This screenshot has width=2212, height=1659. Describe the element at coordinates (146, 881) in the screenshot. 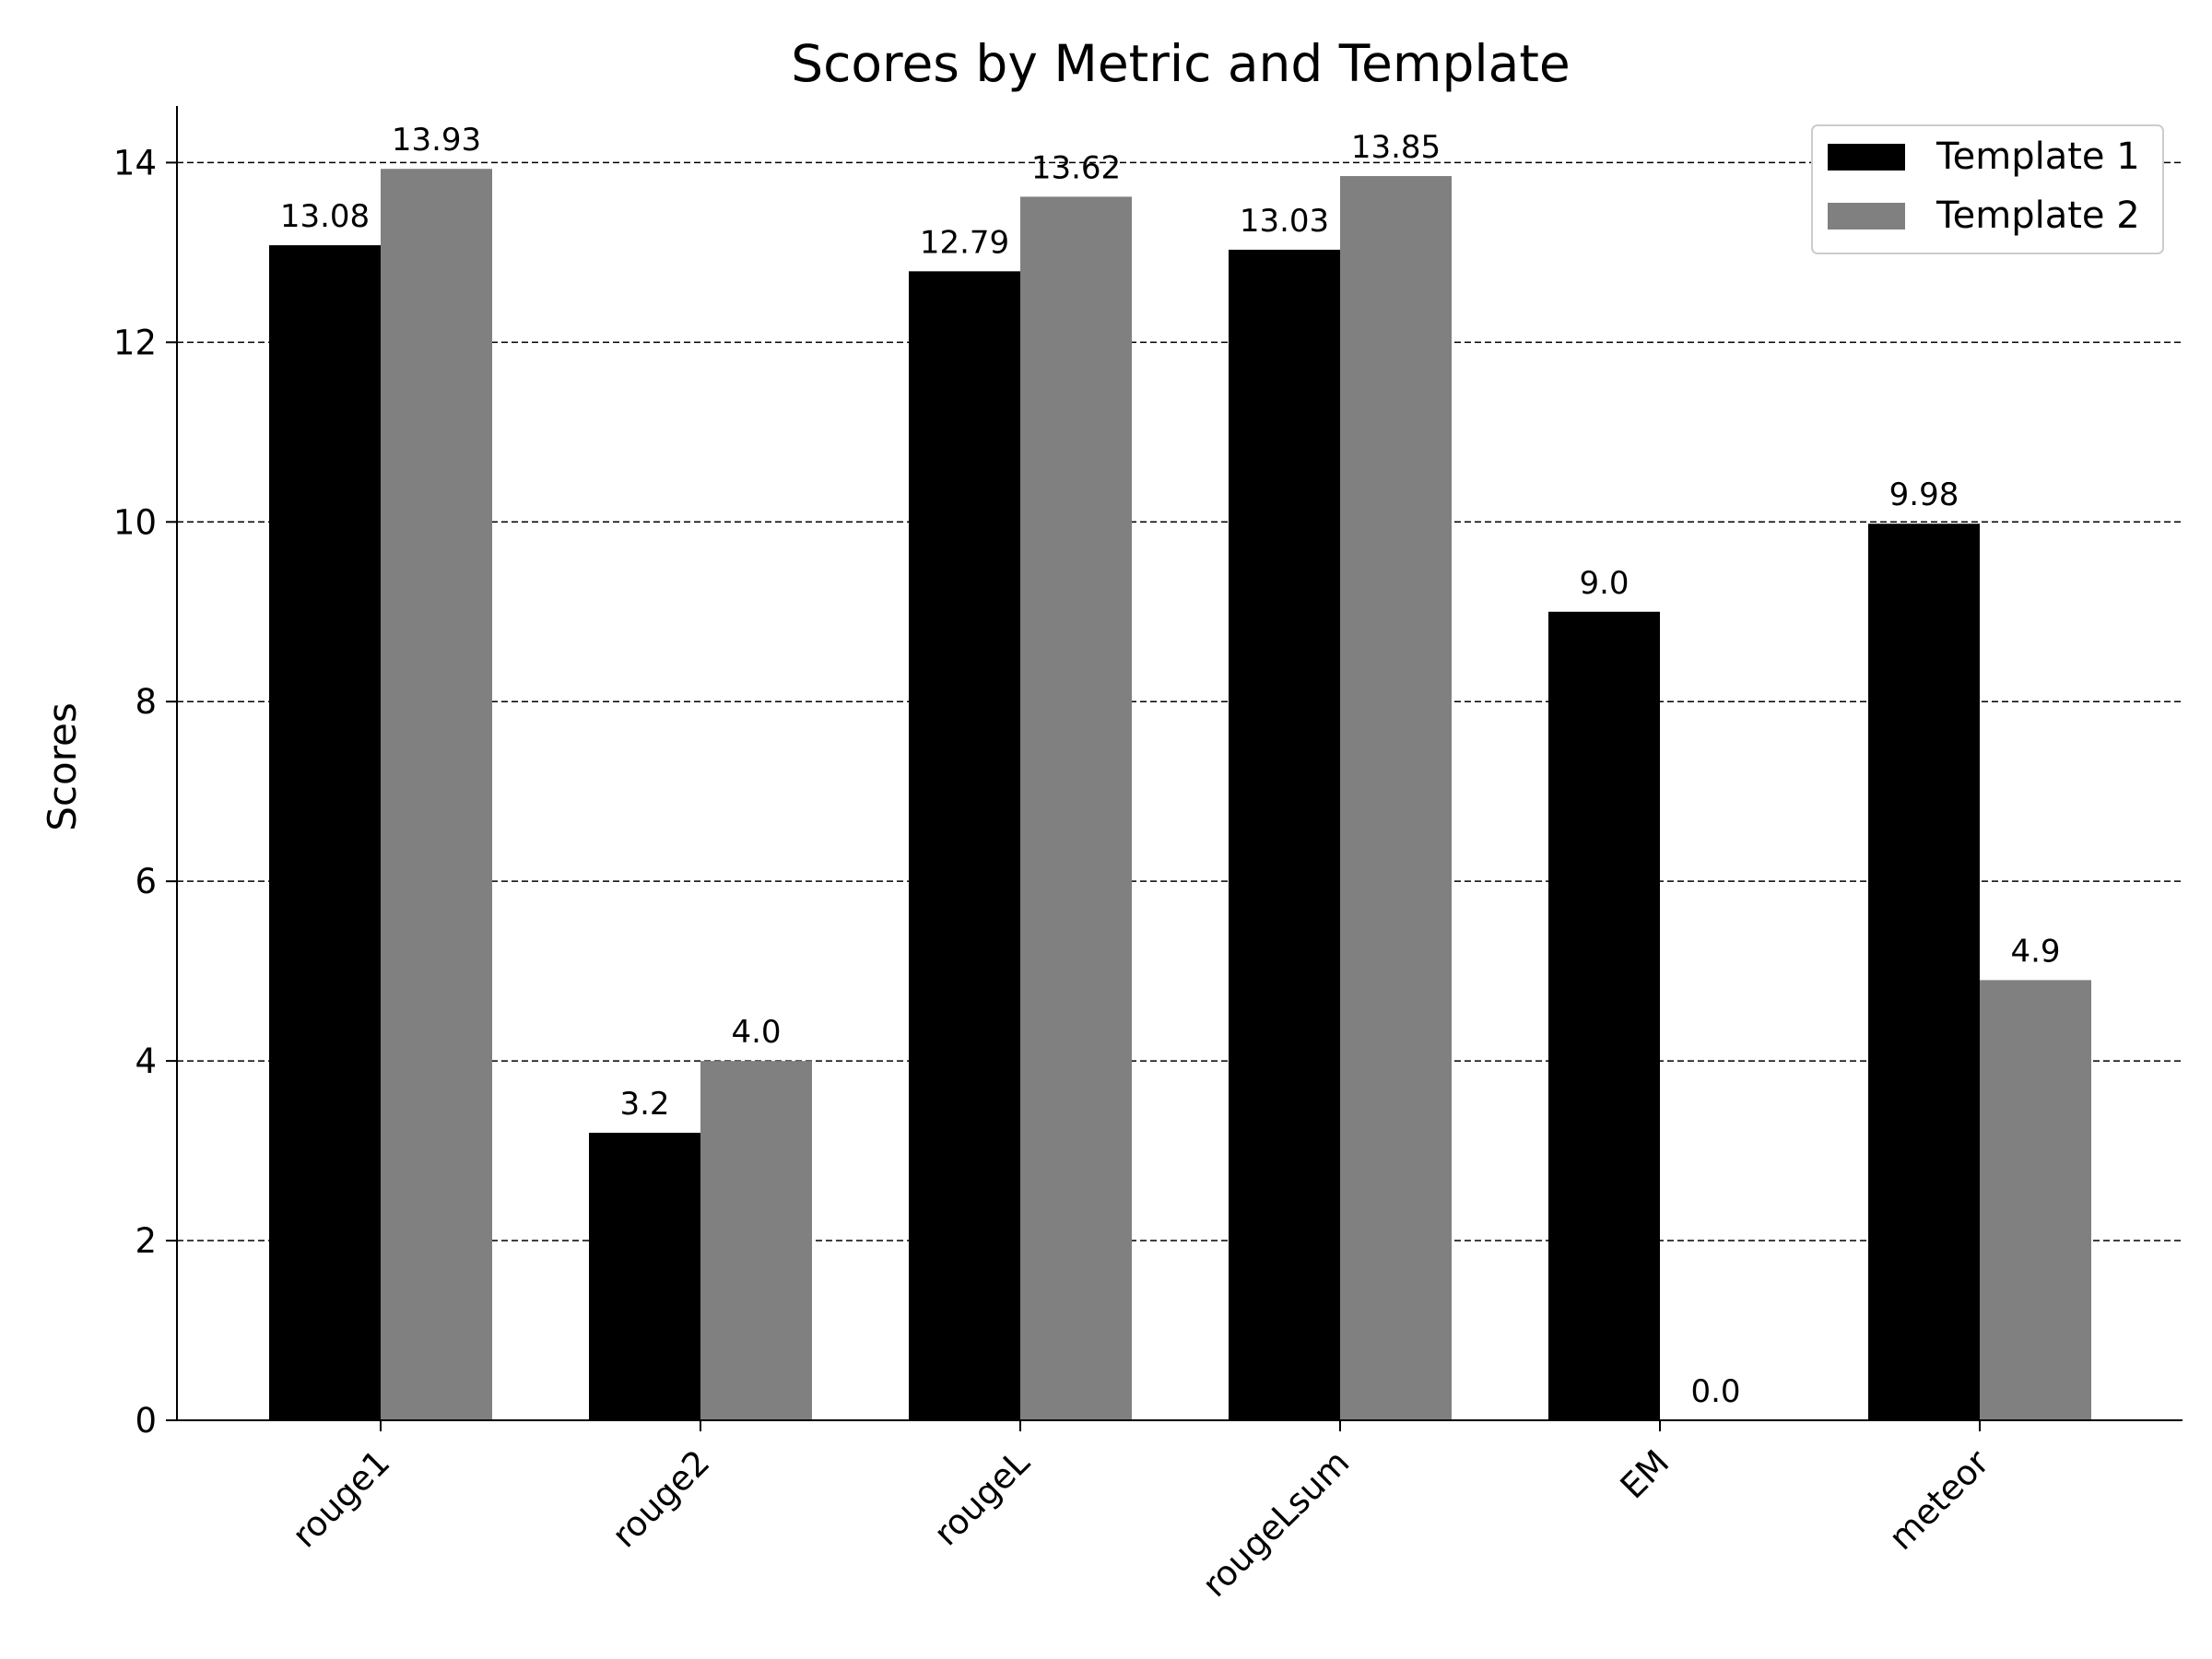

I see `y-tick-label: 6` at that location.